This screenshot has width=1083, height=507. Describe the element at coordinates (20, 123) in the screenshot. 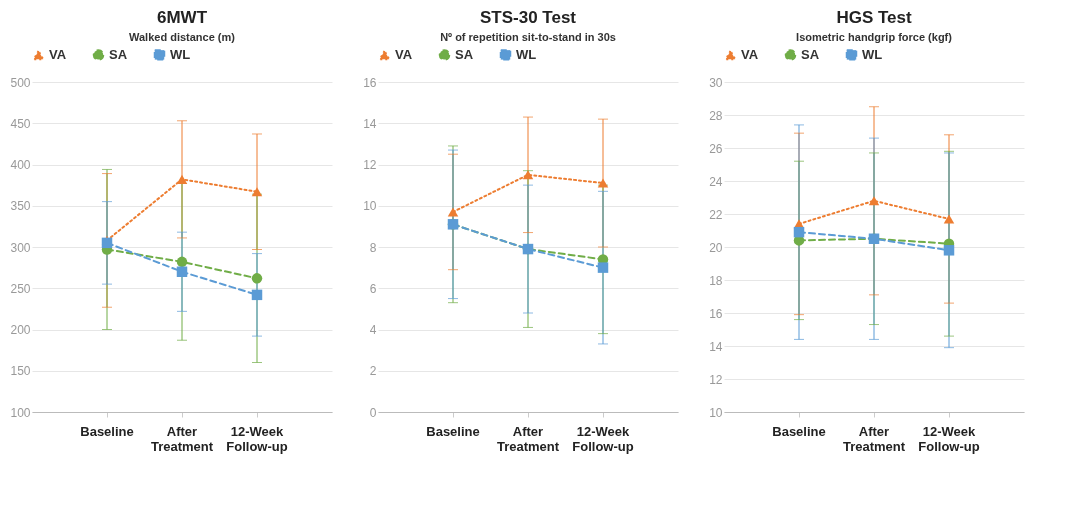

I see `y-tick-label: 450` at that location.